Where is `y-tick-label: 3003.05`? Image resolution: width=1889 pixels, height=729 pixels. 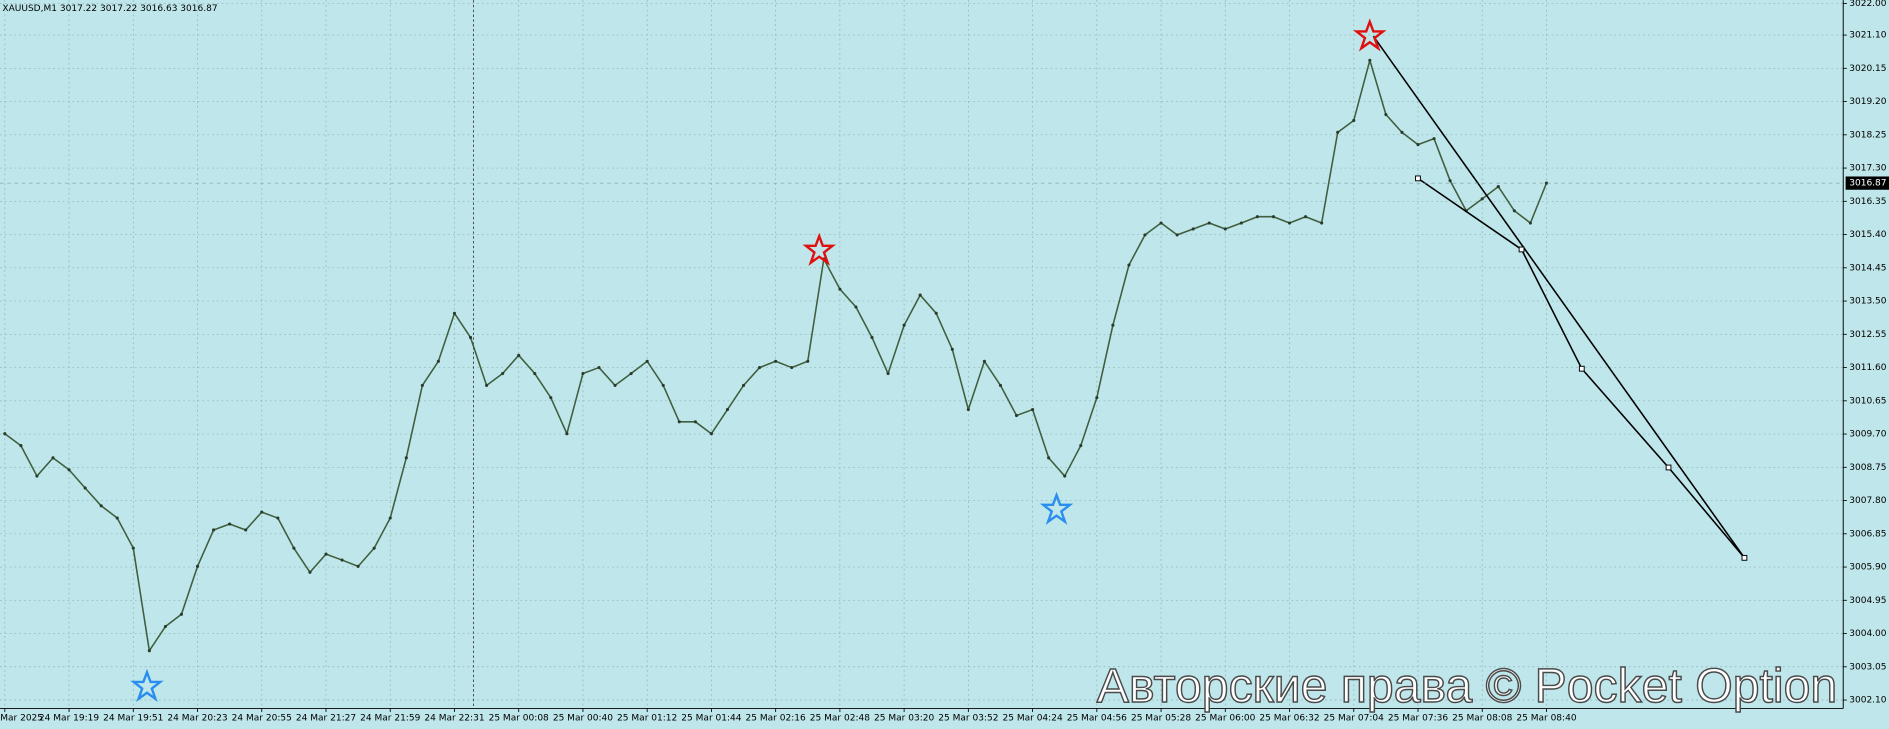
y-tick-label: 3003.05 is located at coordinates (1867, 667).